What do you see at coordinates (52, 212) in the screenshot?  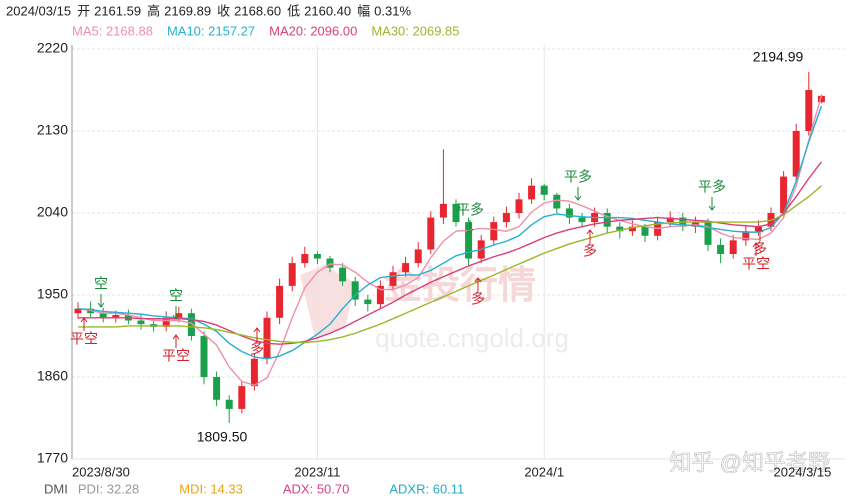 I see `y-tick-label: 2040` at bounding box center [52, 212].